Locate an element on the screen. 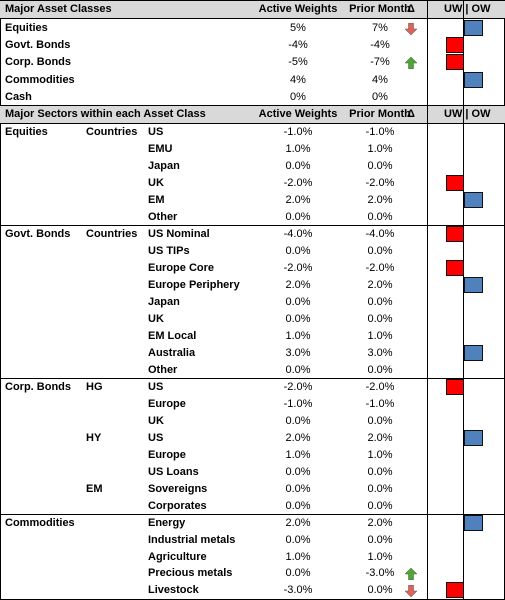 The height and width of the screenshot is (600, 505). sector-name: Energy is located at coordinates (167, 522).